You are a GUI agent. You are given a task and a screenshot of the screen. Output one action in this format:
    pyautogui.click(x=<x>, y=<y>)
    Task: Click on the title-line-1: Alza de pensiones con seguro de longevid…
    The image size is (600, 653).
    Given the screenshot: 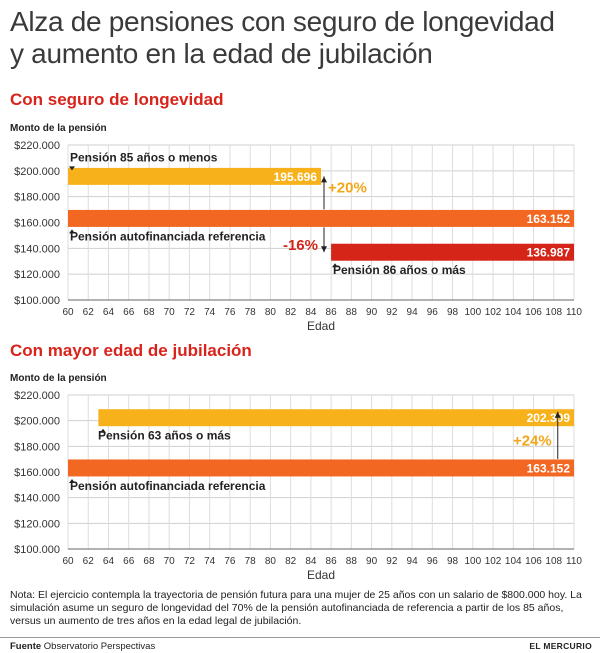 What is the action you would take?
    pyautogui.click(x=282, y=21)
    